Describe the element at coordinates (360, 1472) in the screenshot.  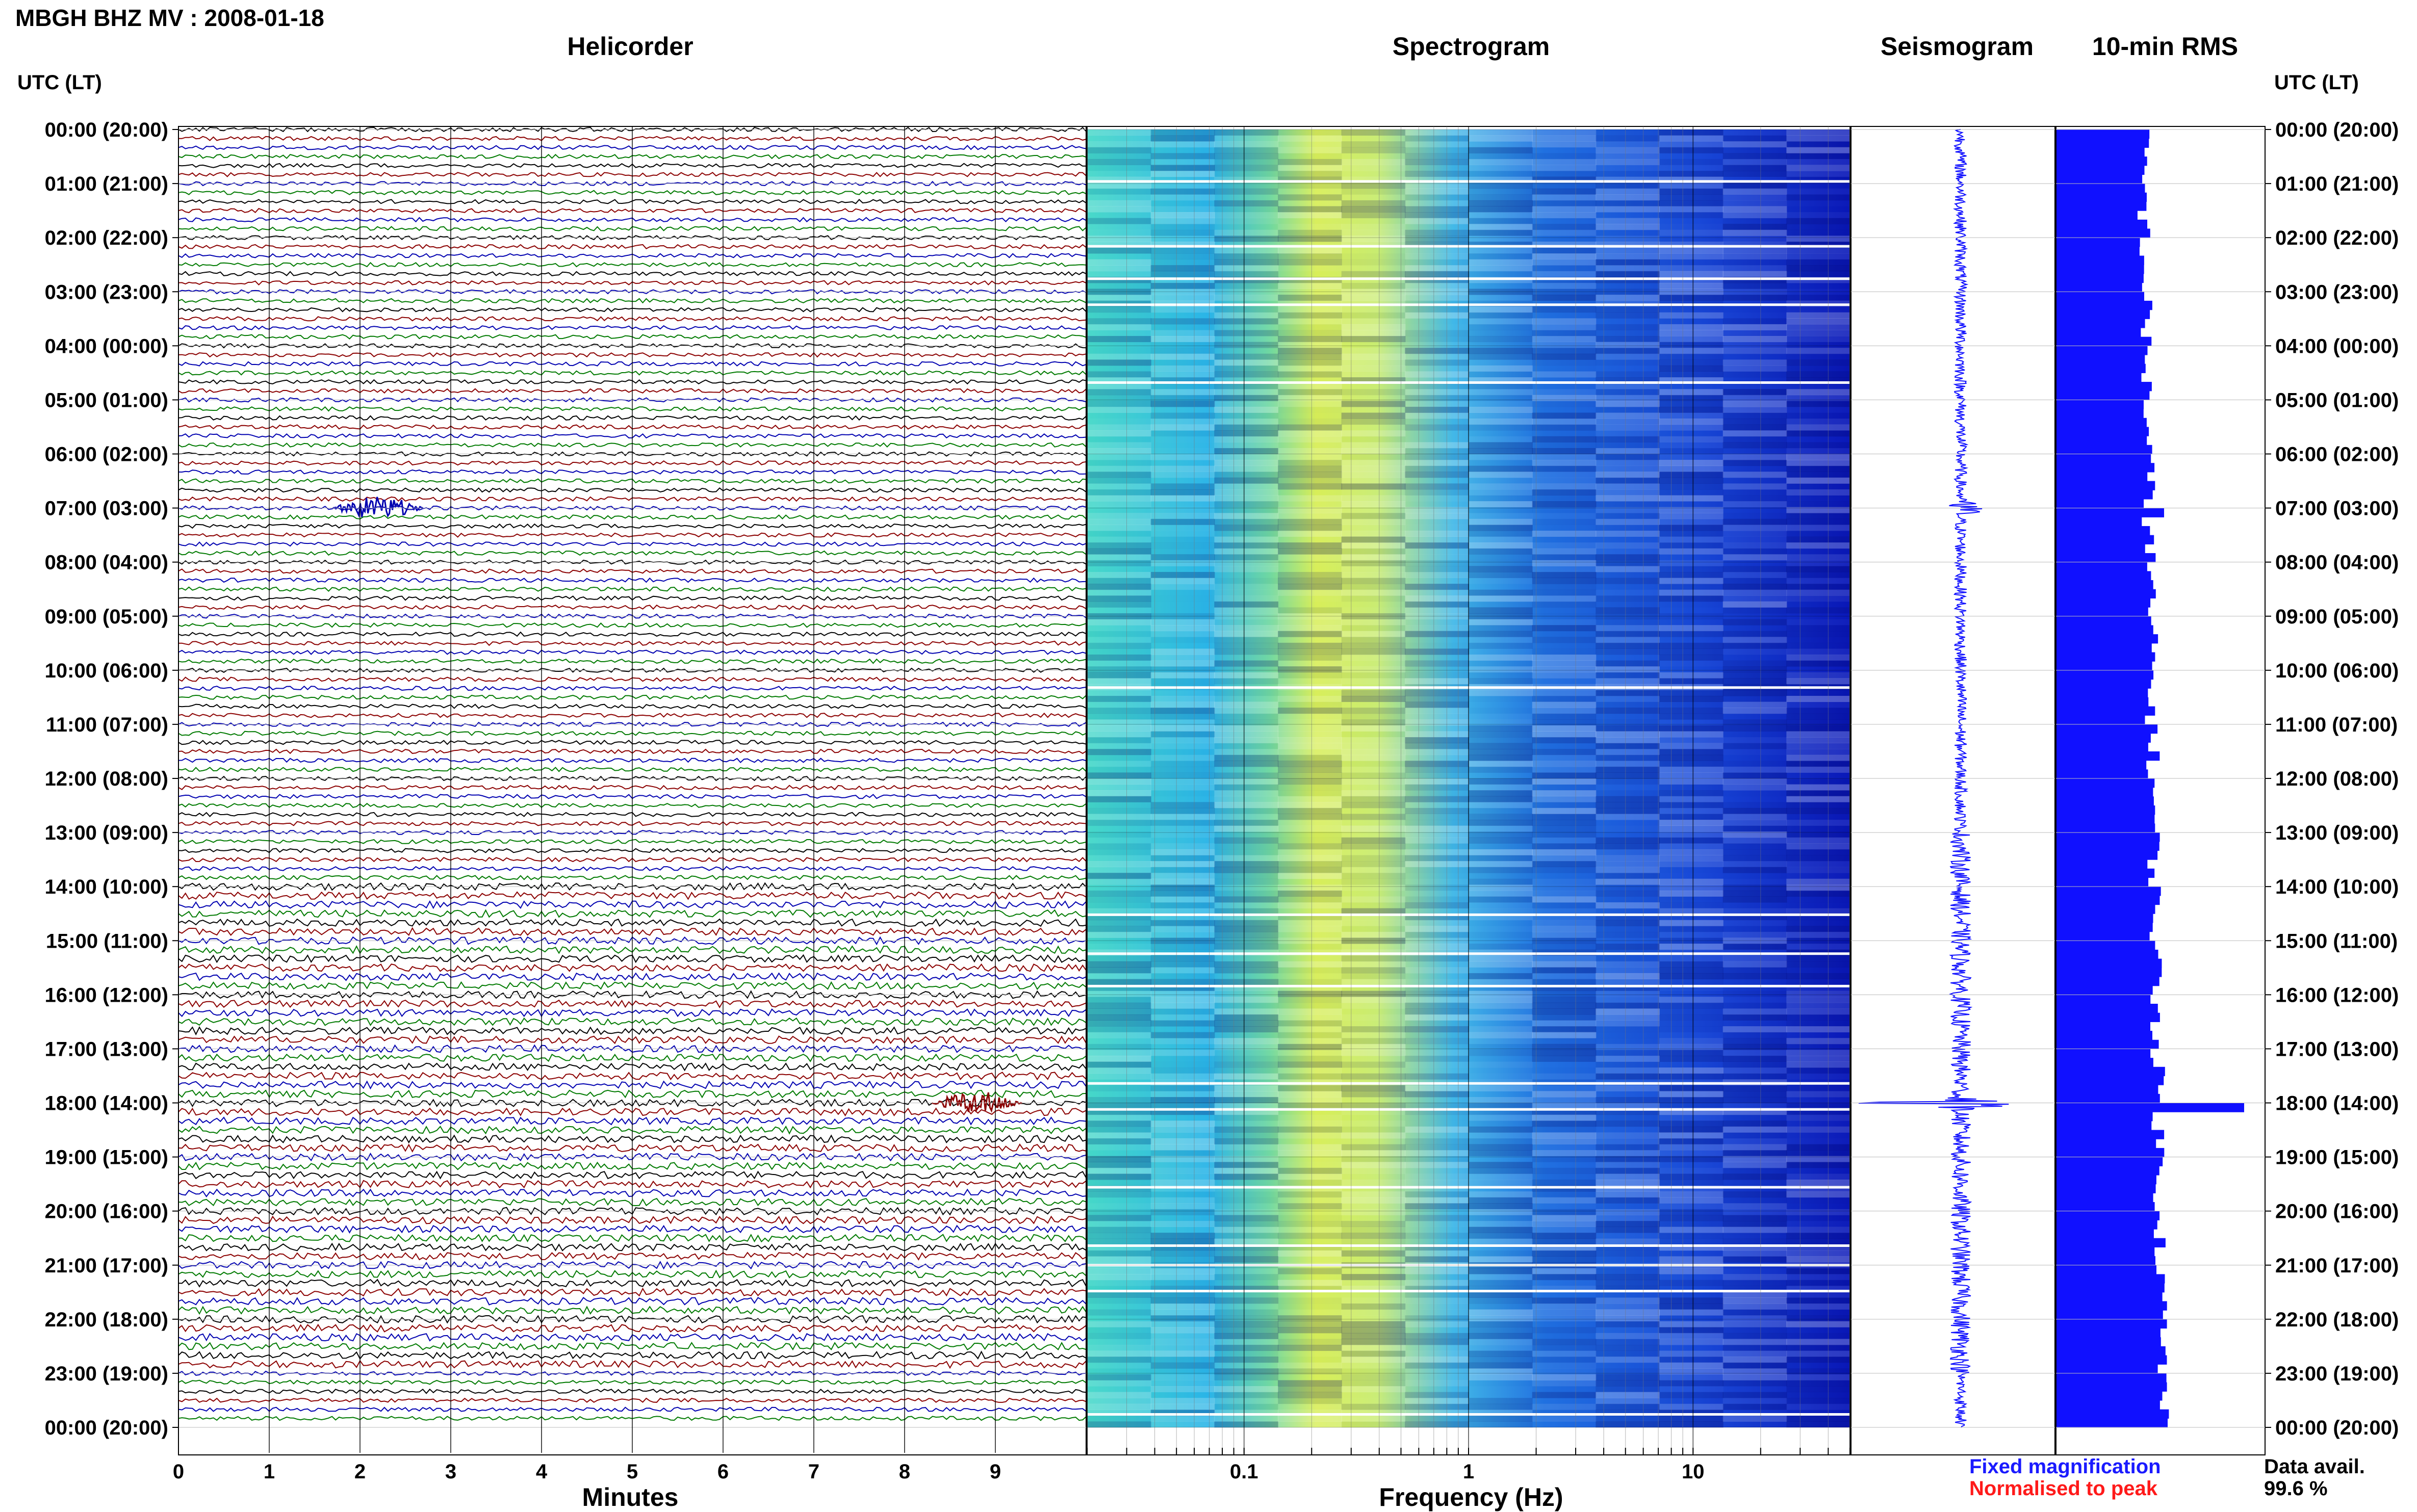
I see `minute-tick-label: 2` at that location.